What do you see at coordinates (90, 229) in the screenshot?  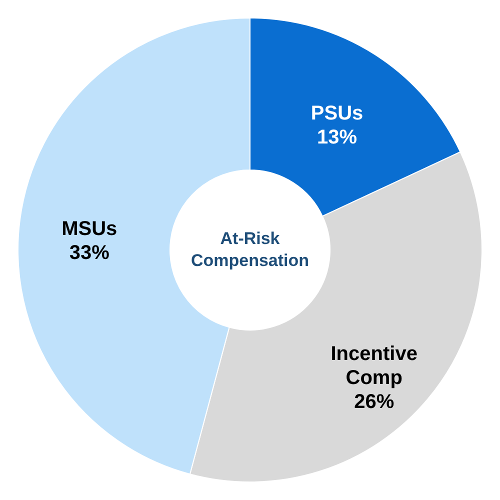 I see `slice-label: MSUs` at bounding box center [90, 229].